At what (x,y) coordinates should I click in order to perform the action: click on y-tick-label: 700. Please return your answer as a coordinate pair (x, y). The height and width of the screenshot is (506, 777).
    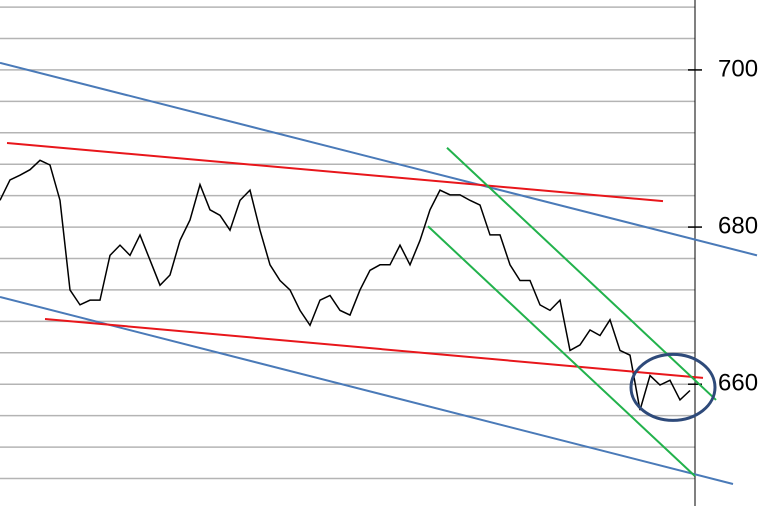
    Looking at the image, I should click on (738, 68).